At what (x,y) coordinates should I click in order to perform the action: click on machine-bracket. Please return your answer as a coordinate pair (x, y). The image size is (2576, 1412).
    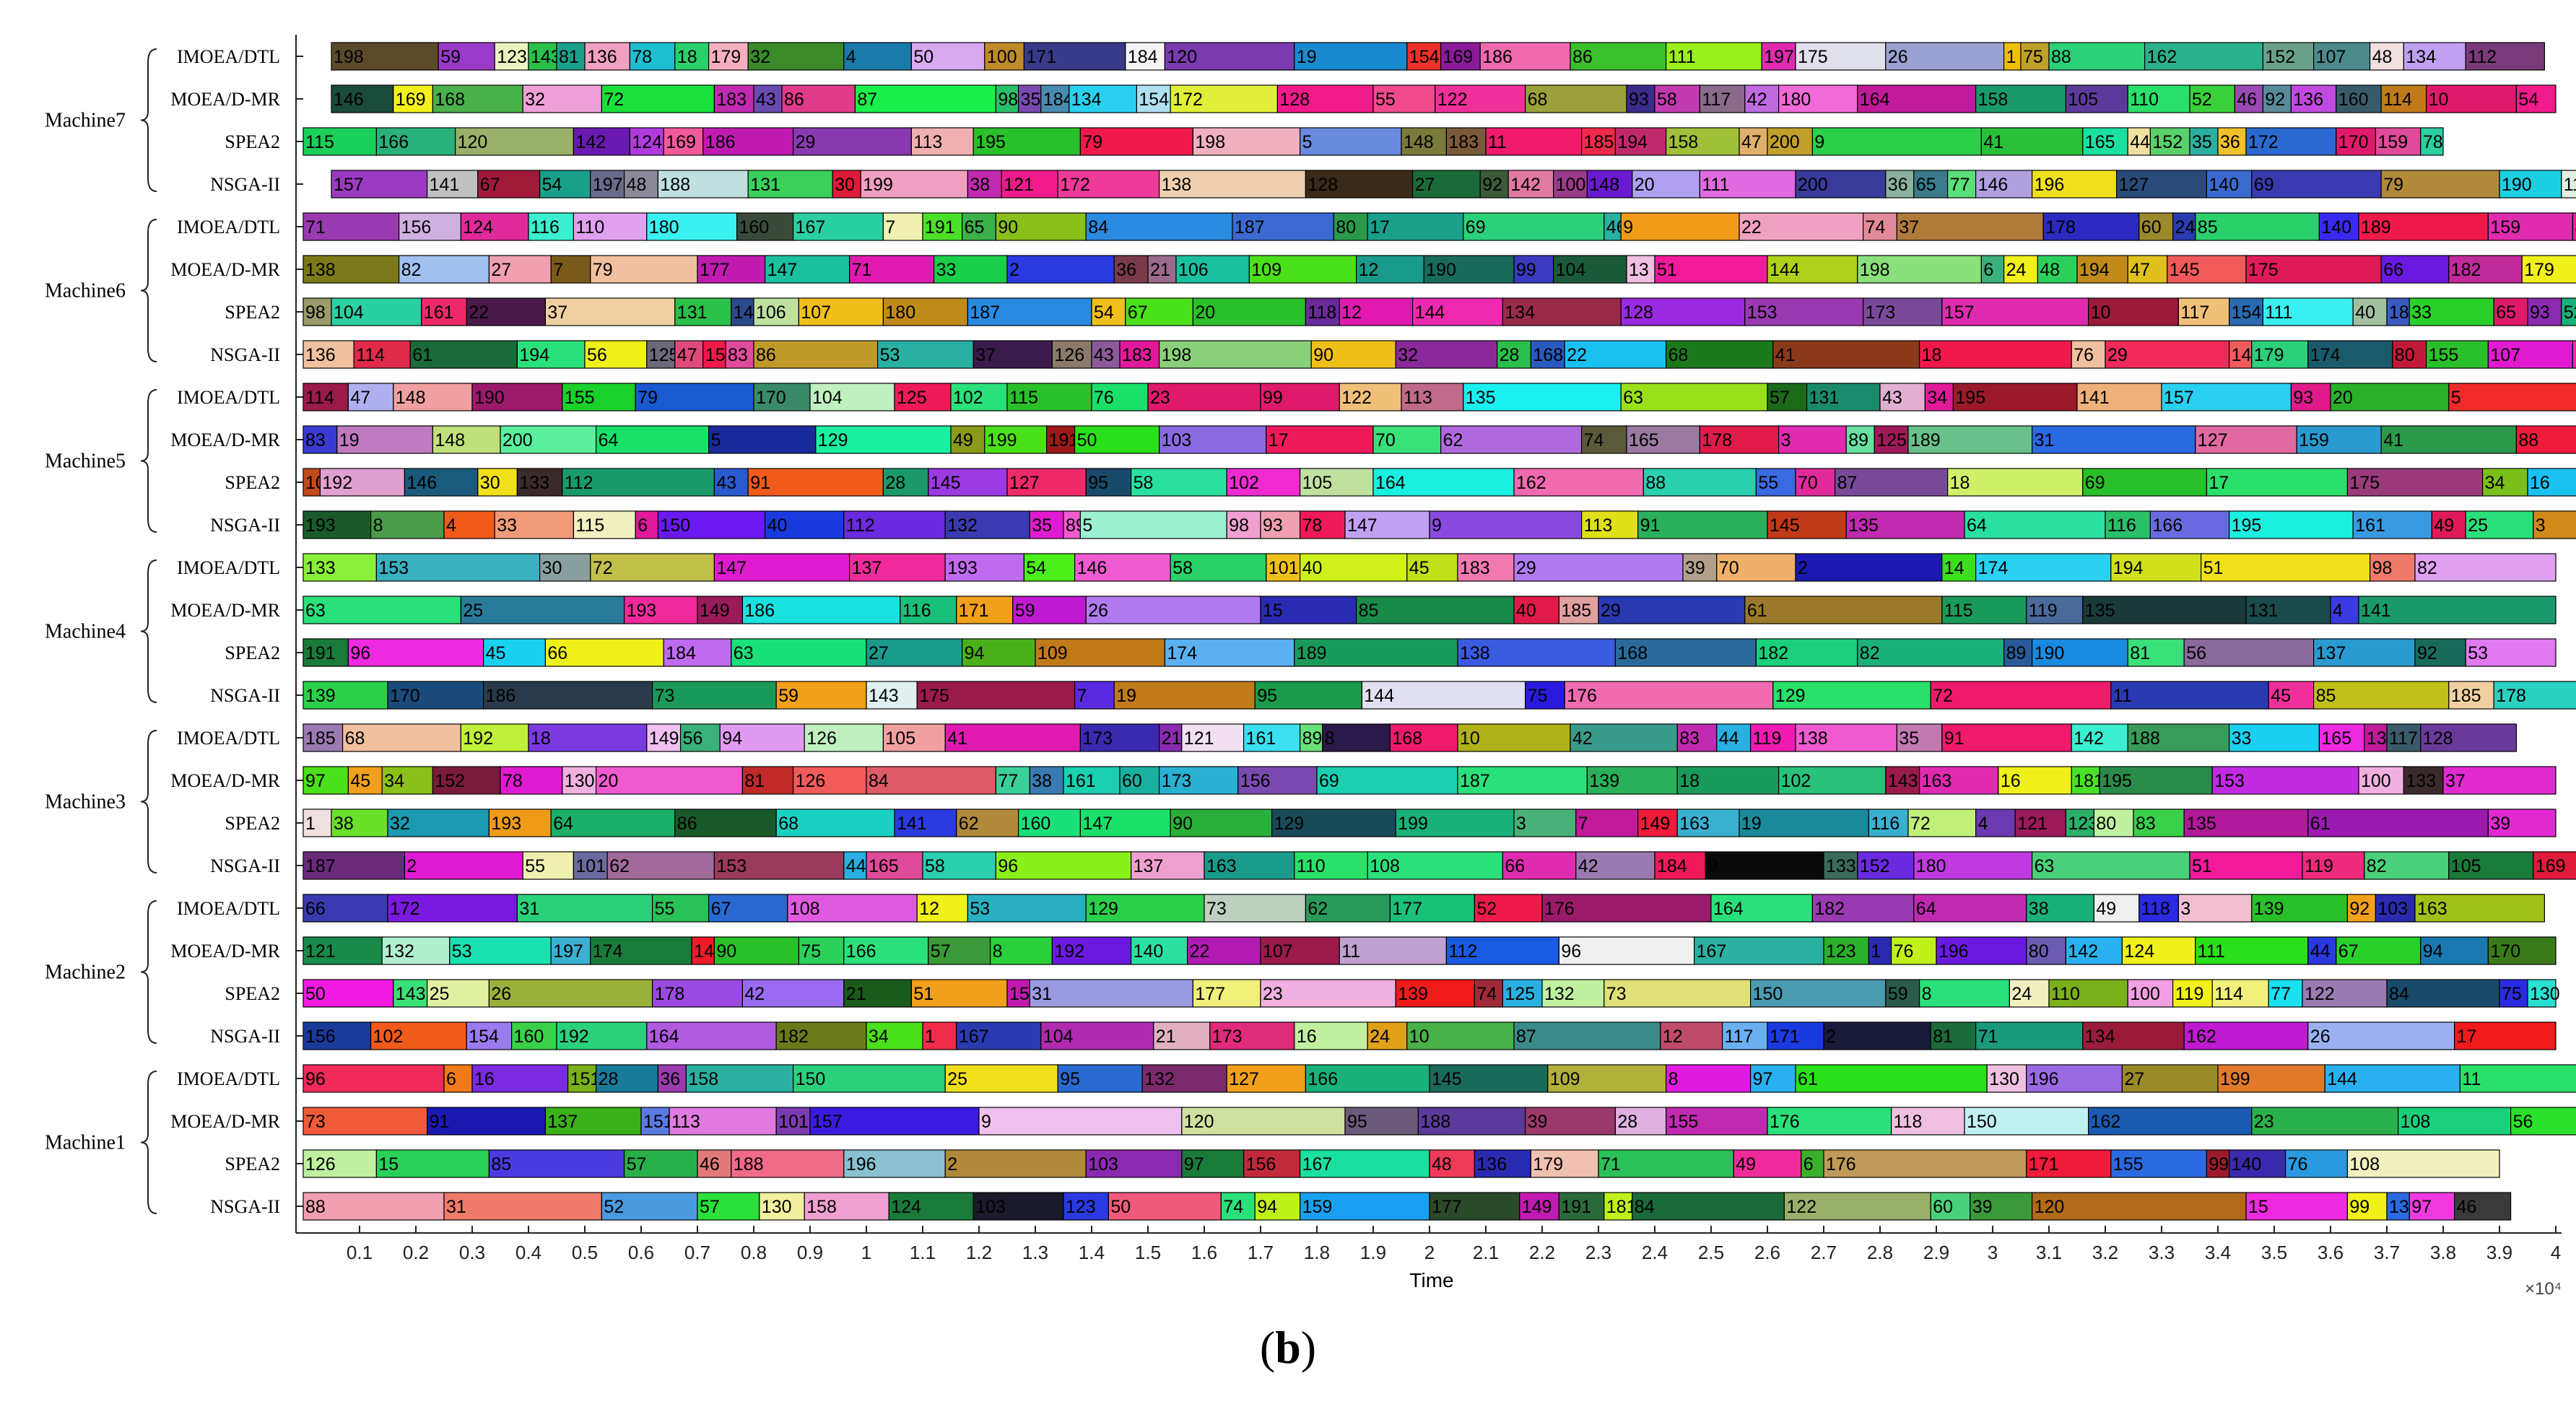
    Looking at the image, I should click on (148, 631).